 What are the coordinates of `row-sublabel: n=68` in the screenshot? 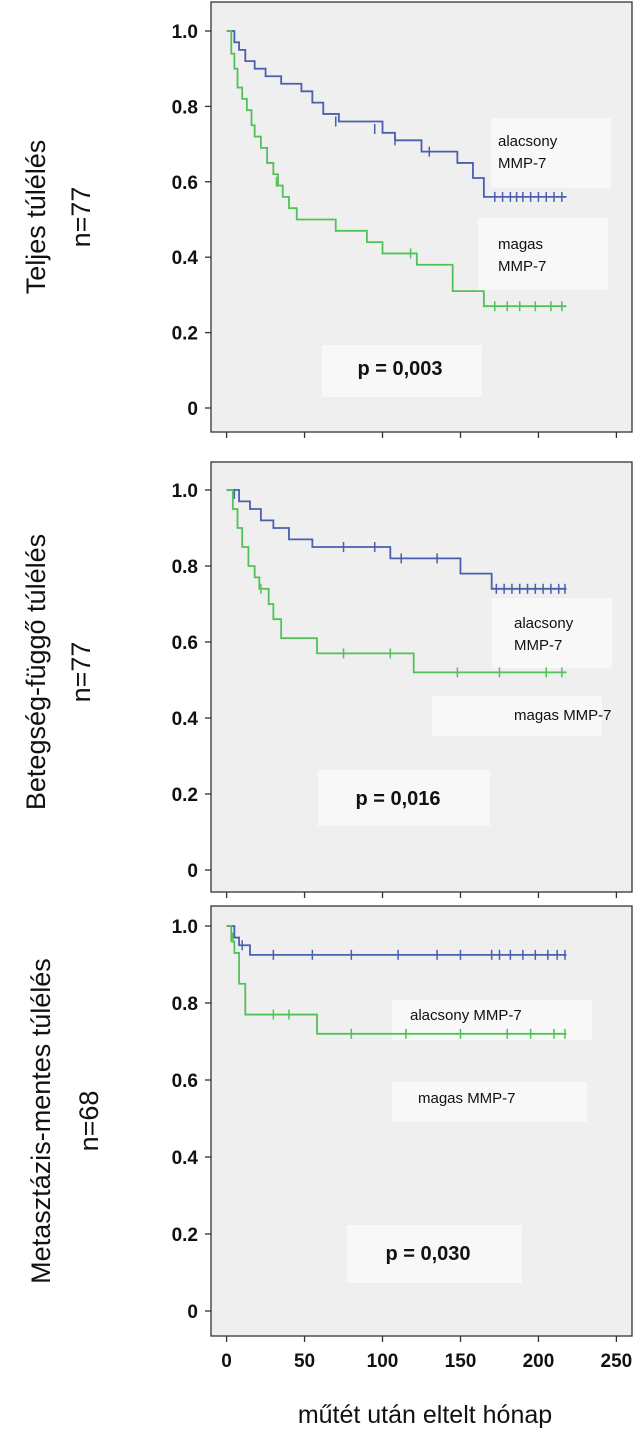 It's located at (89, 1121).